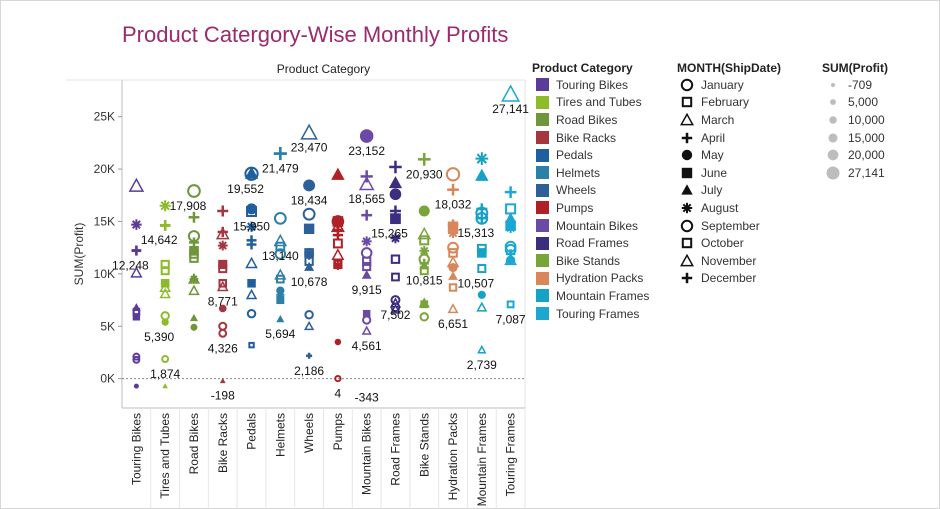  What do you see at coordinates (598, 313) in the screenshot?
I see `color-legend-label: Touring Frames` at bounding box center [598, 313].